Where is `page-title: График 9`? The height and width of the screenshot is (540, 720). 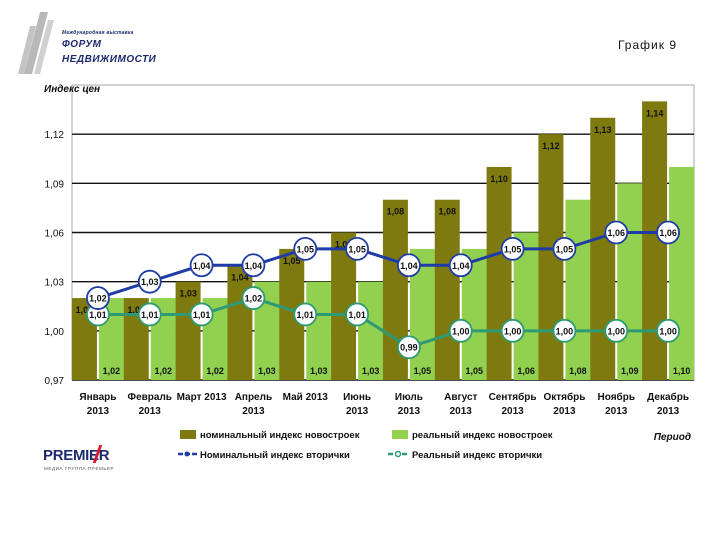
page-title: График 9 is located at coordinates (647, 45).